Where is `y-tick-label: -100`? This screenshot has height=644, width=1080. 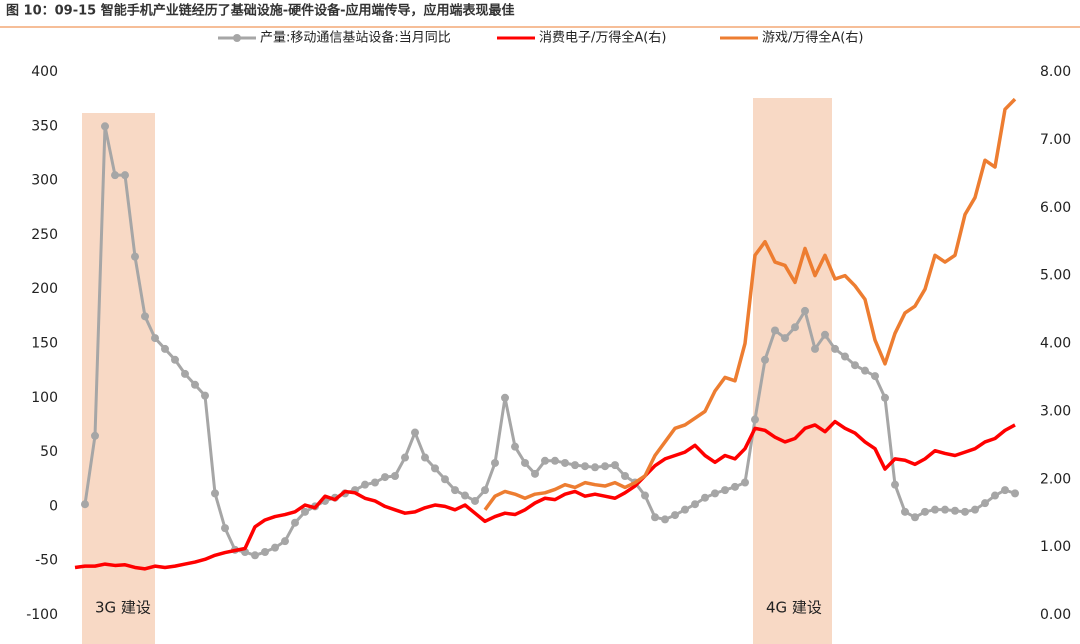
y-tick-label: -100 is located at coordinates (42, 615).